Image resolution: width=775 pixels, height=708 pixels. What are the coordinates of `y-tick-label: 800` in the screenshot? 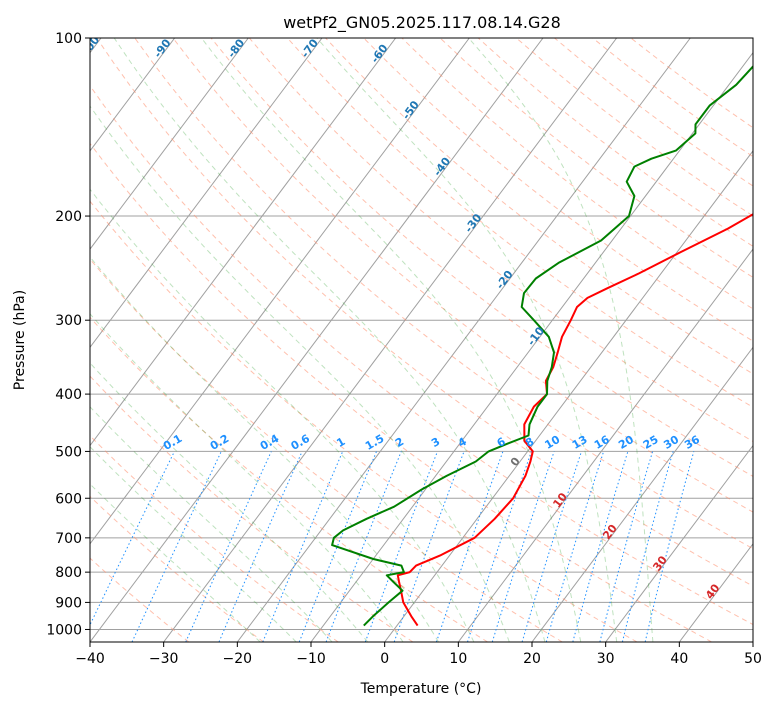 It's located at (68, 573).